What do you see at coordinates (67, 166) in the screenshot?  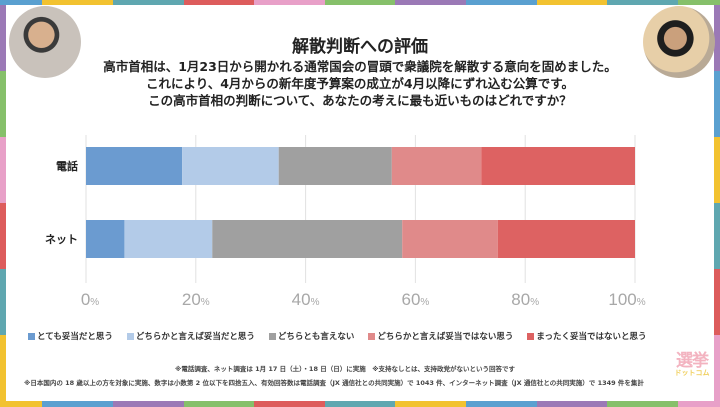 I see `category-label: 電話` at bounding box center [67, 166].